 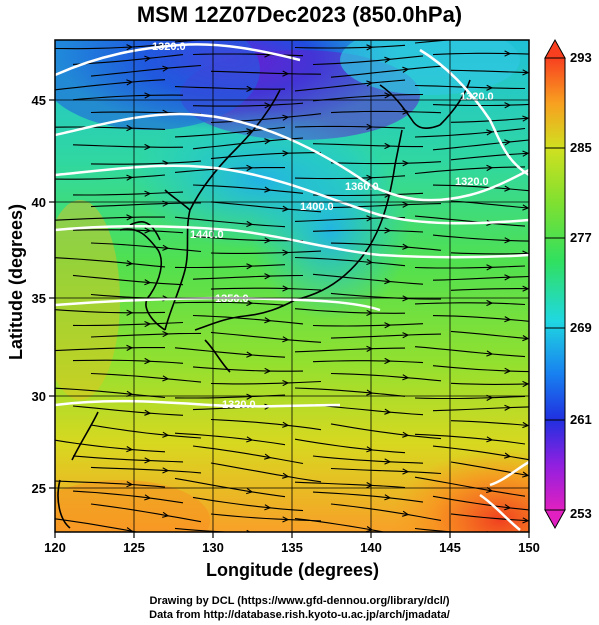 I want to click on y-tick-label: 25, so click(x=39, y=488).